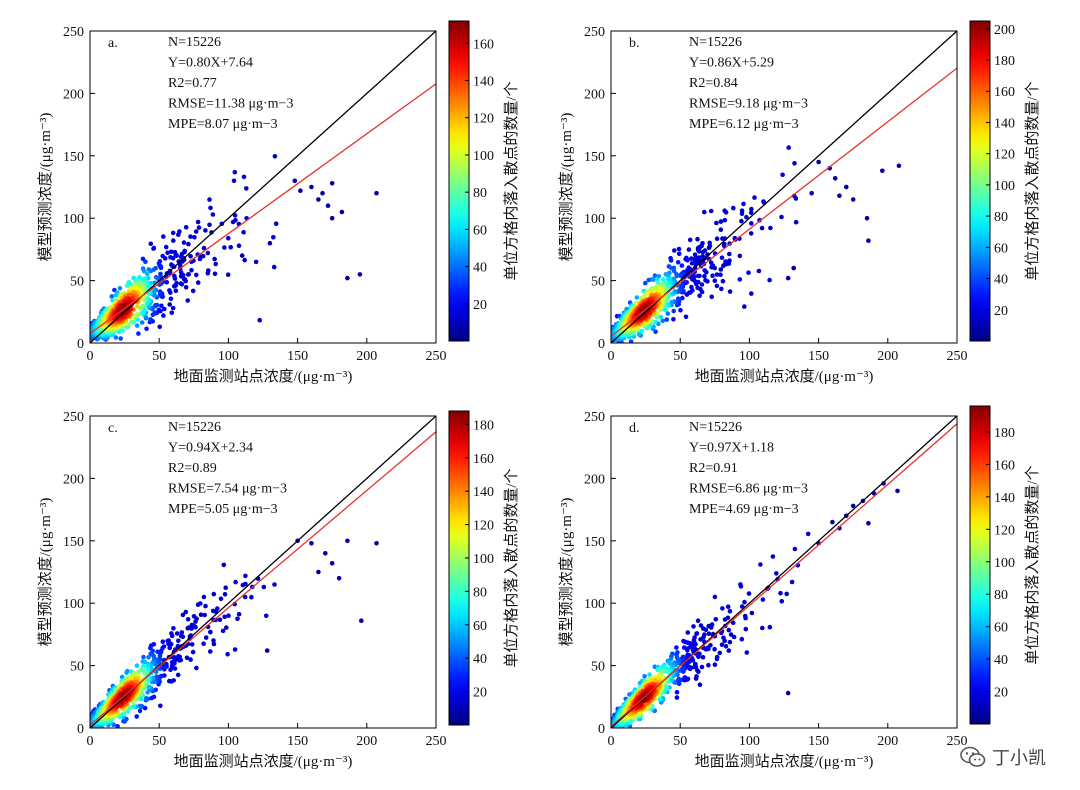 This screenshot has width=1080, height=790. What do you see at coordinates (73, 219) in the screenshot?
I see `y-tick-label: 100` at bounding box center [73, 219].